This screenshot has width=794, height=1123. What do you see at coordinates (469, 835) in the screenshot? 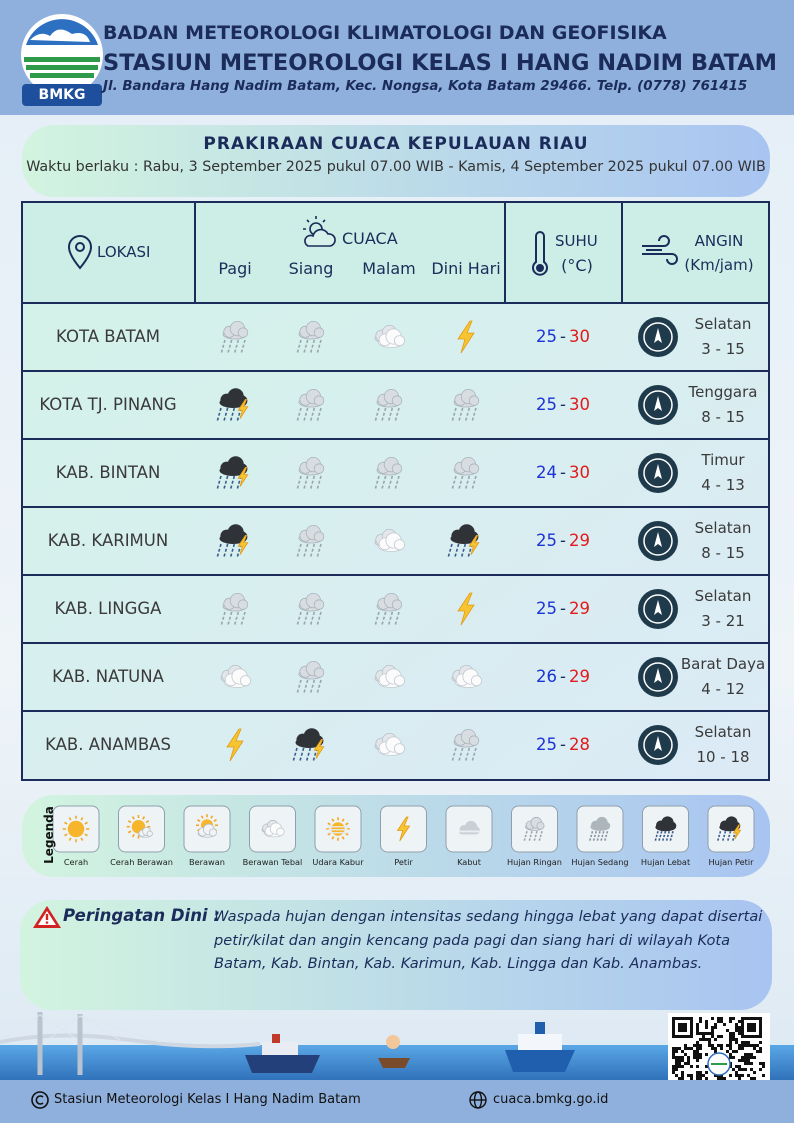
I see `fog-line` at bounding box center [469, 835].